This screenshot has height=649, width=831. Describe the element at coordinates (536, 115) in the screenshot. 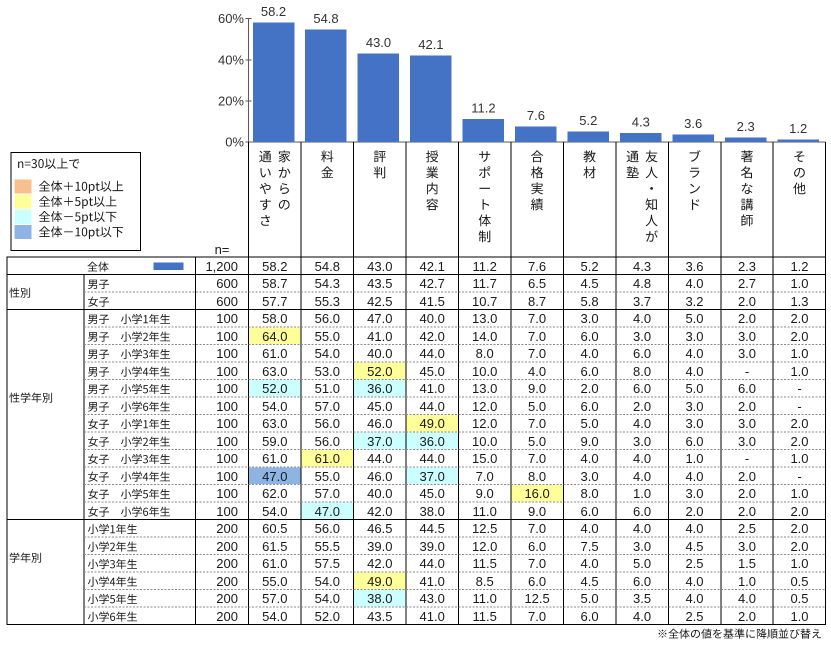

I see `svg-text: 7.6` at that location.